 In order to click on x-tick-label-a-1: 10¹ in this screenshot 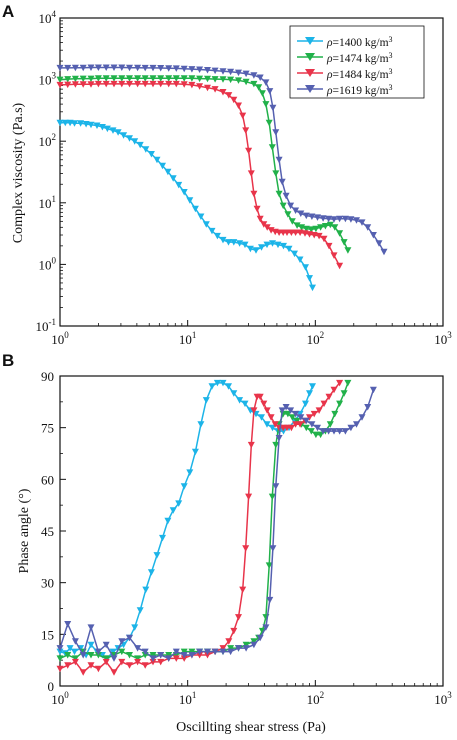, I will do `click(188, 338)`.